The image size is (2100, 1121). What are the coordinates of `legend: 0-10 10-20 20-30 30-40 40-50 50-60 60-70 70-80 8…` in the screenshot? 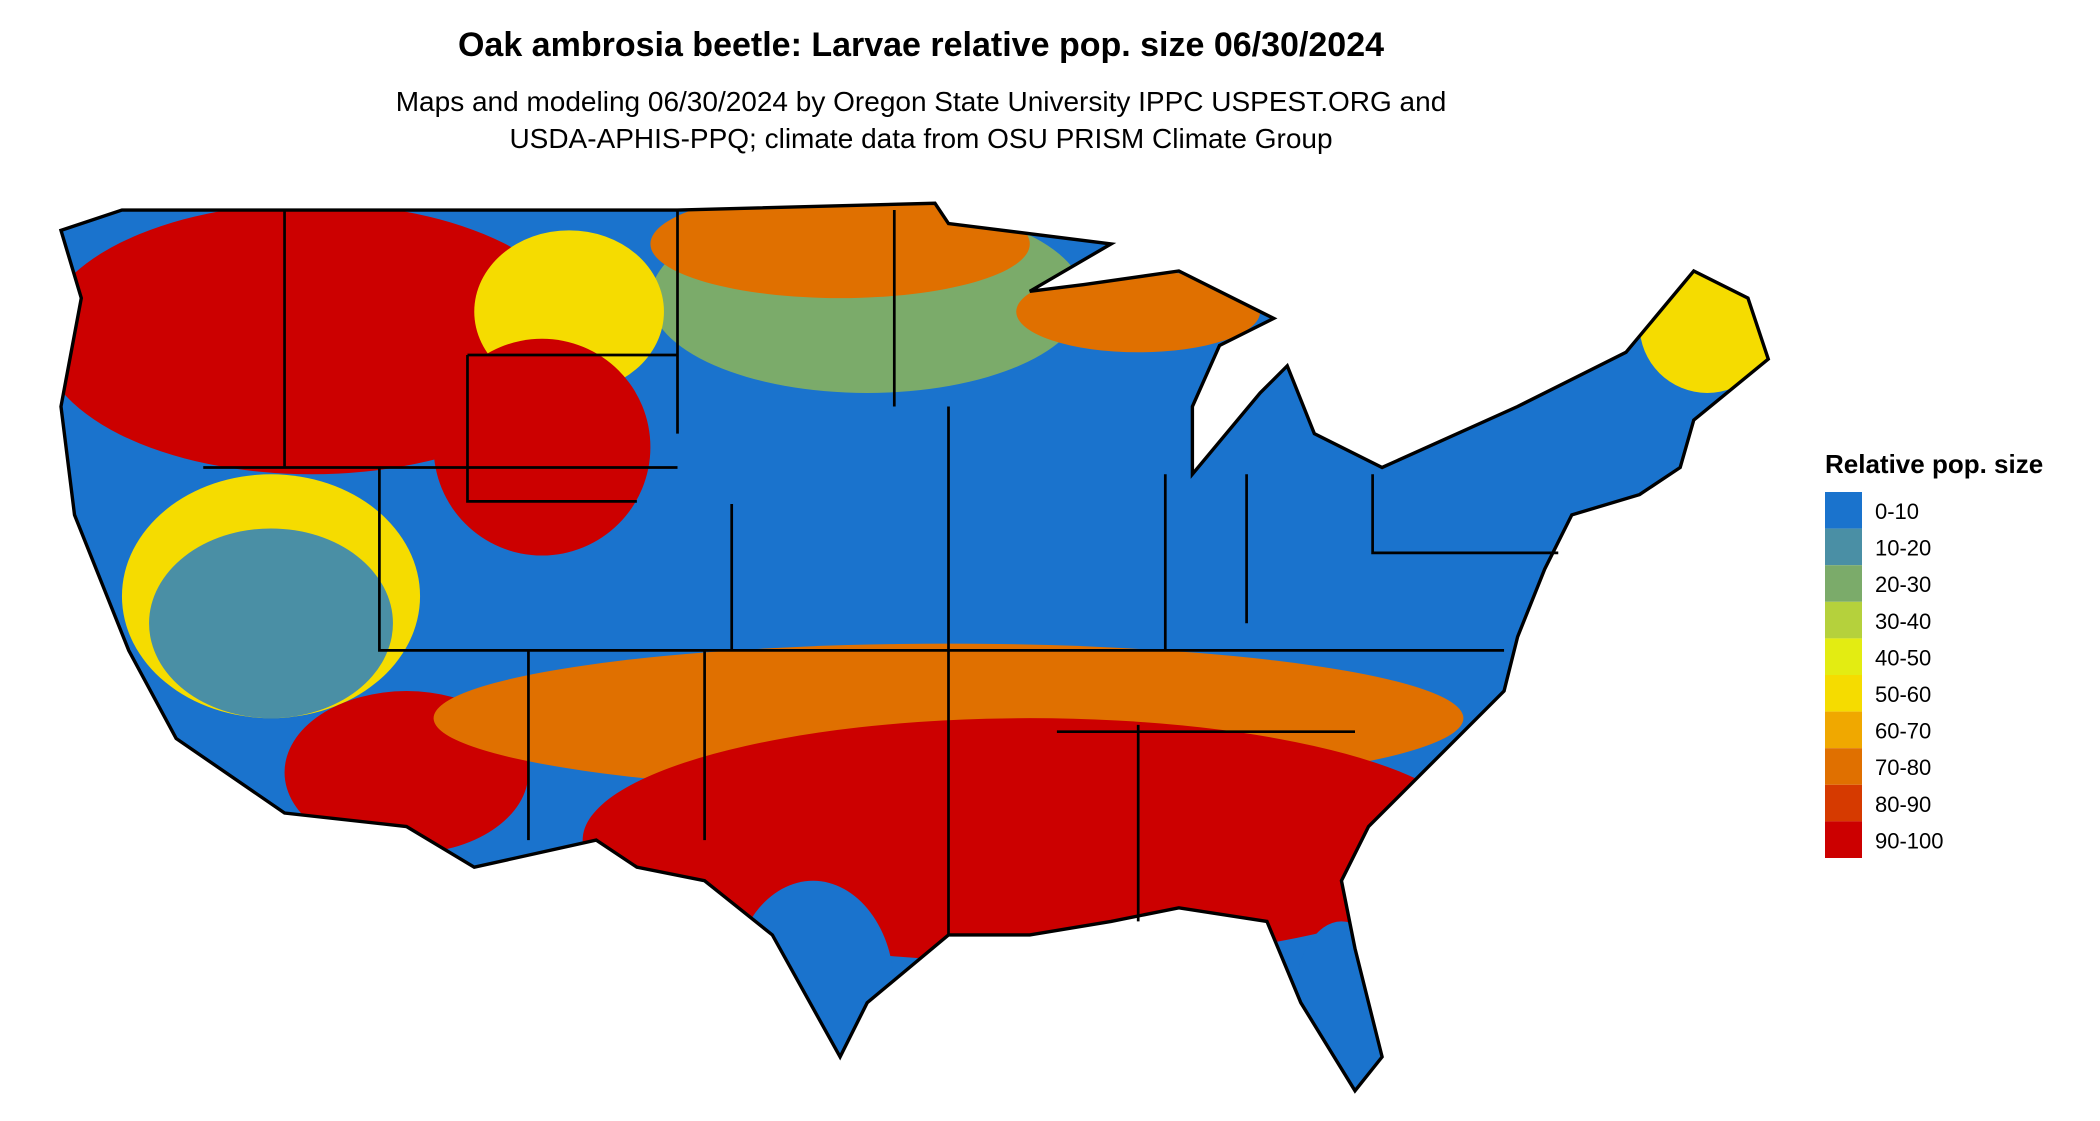 It's located at (1884, 675).